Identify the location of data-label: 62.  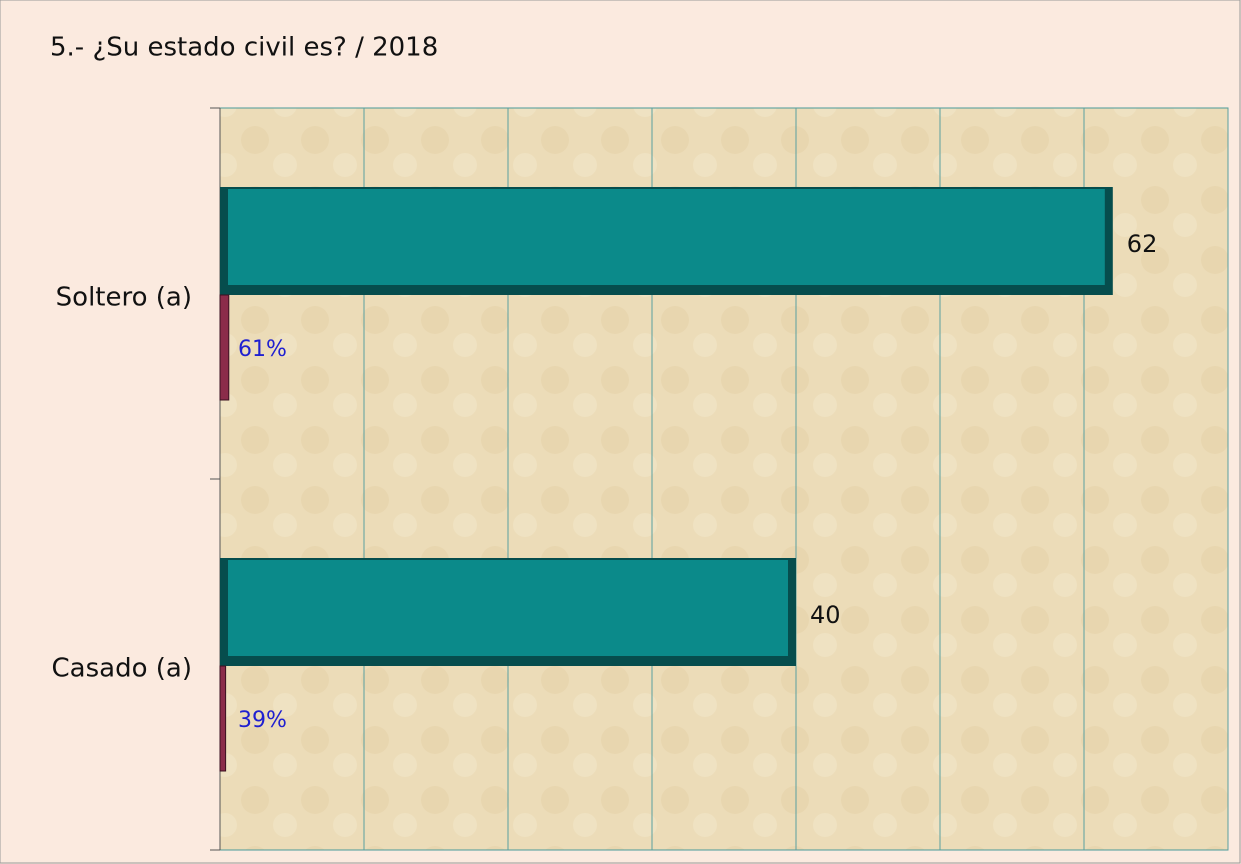
(1142, 244).